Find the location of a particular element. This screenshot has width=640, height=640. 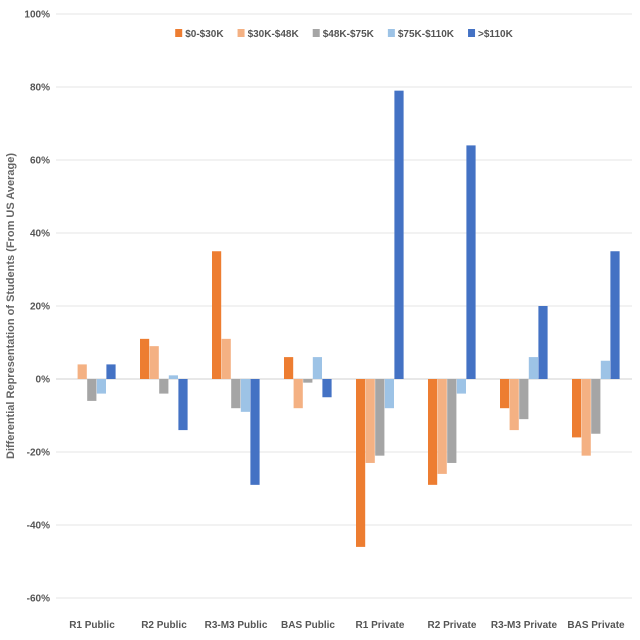

y-tick-label: 100% is located at coordinates (37, 15).